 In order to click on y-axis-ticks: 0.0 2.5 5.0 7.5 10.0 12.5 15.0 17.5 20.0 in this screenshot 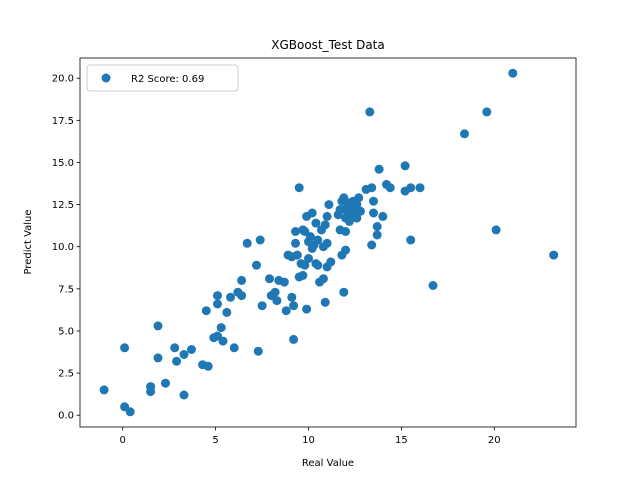, I will do `click(66, 248)`.